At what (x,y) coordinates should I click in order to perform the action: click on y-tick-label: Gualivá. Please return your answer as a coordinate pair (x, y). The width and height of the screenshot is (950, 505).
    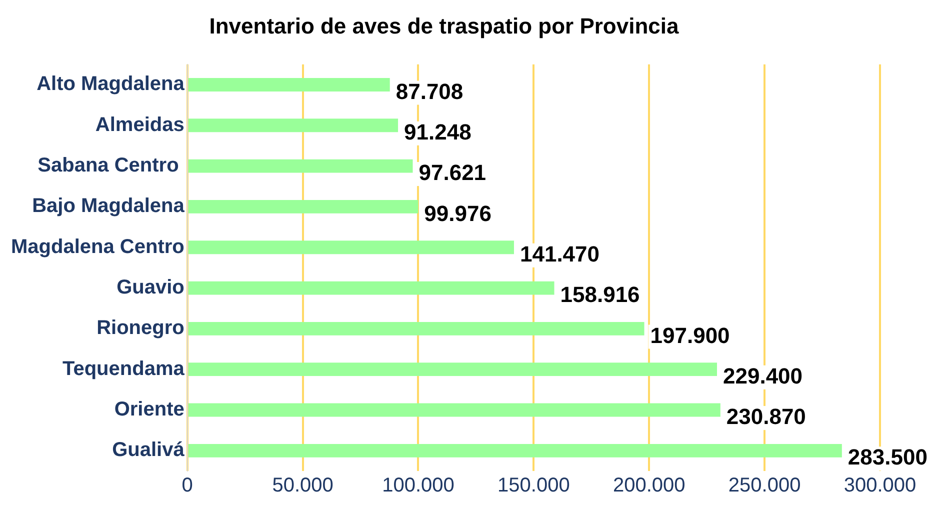
    Looking at the image, I should click on (149, 450).